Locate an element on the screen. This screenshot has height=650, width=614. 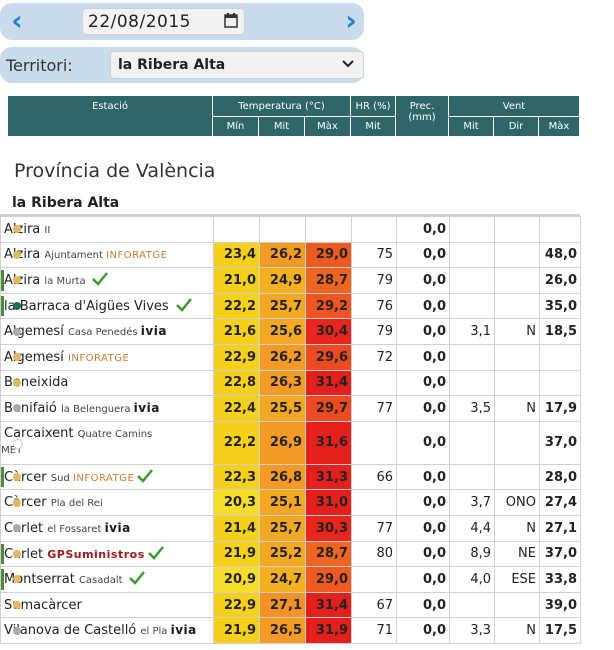
station-name-cell: Vilanova de Castelló el Pla ivia is located at coordinates (107, 630).